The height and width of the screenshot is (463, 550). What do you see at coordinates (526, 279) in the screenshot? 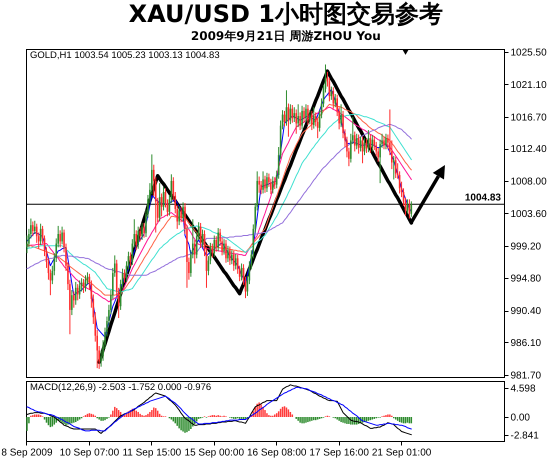
I see `y-tick-label: 994.80` at bounding box center [526, 279].